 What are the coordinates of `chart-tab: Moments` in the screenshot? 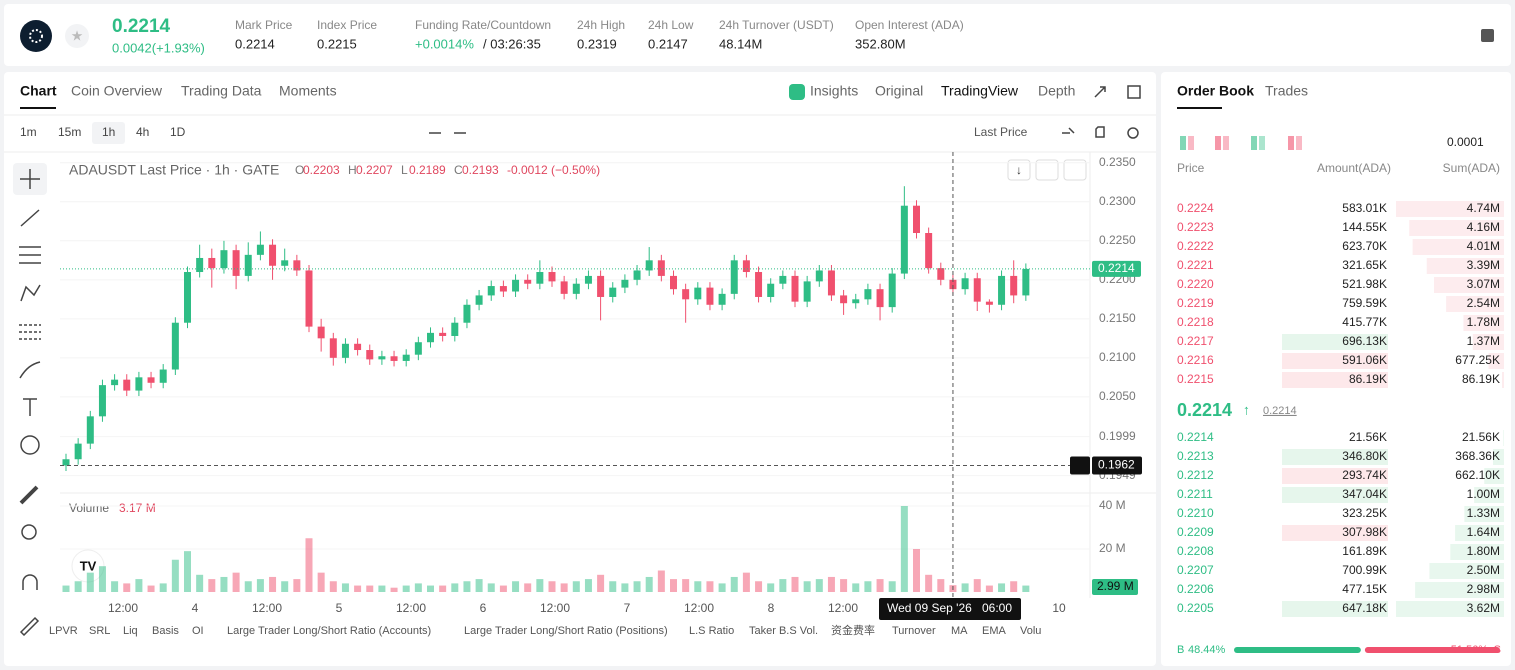 It's located at (308, 91).